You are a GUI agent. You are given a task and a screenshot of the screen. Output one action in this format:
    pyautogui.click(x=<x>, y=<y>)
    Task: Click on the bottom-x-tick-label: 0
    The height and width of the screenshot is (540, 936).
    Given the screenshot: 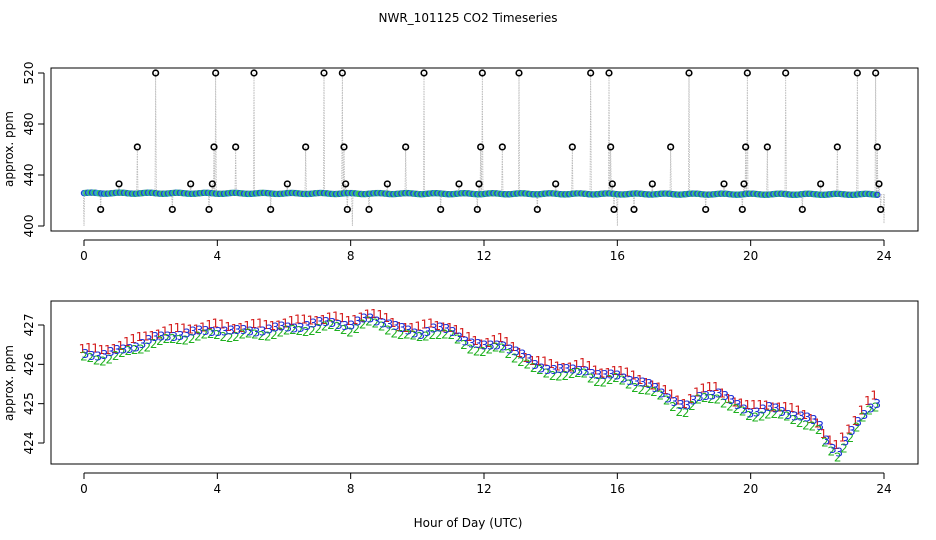 What is the action you would take?
    pyautogui.click(x=84, y=489)
    